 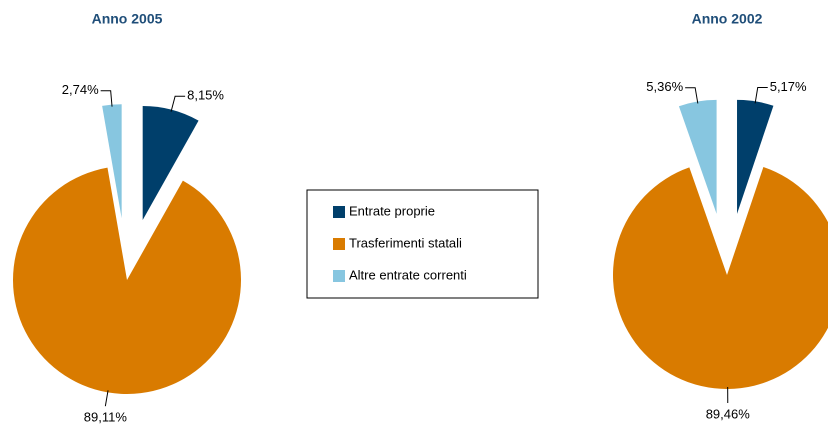 I want to click on data-label: 89,46%, so click(x=728, y=413).